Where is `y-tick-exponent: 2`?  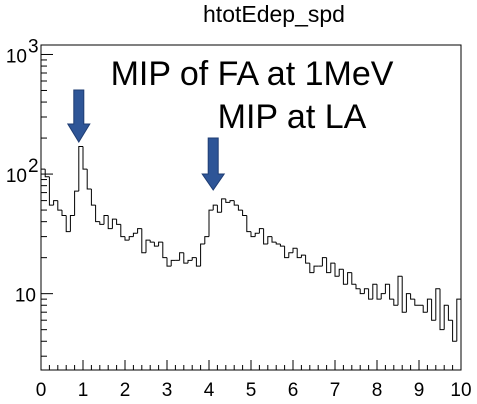 y-tick-exponent: 2 is located at coordinates (33, 166).